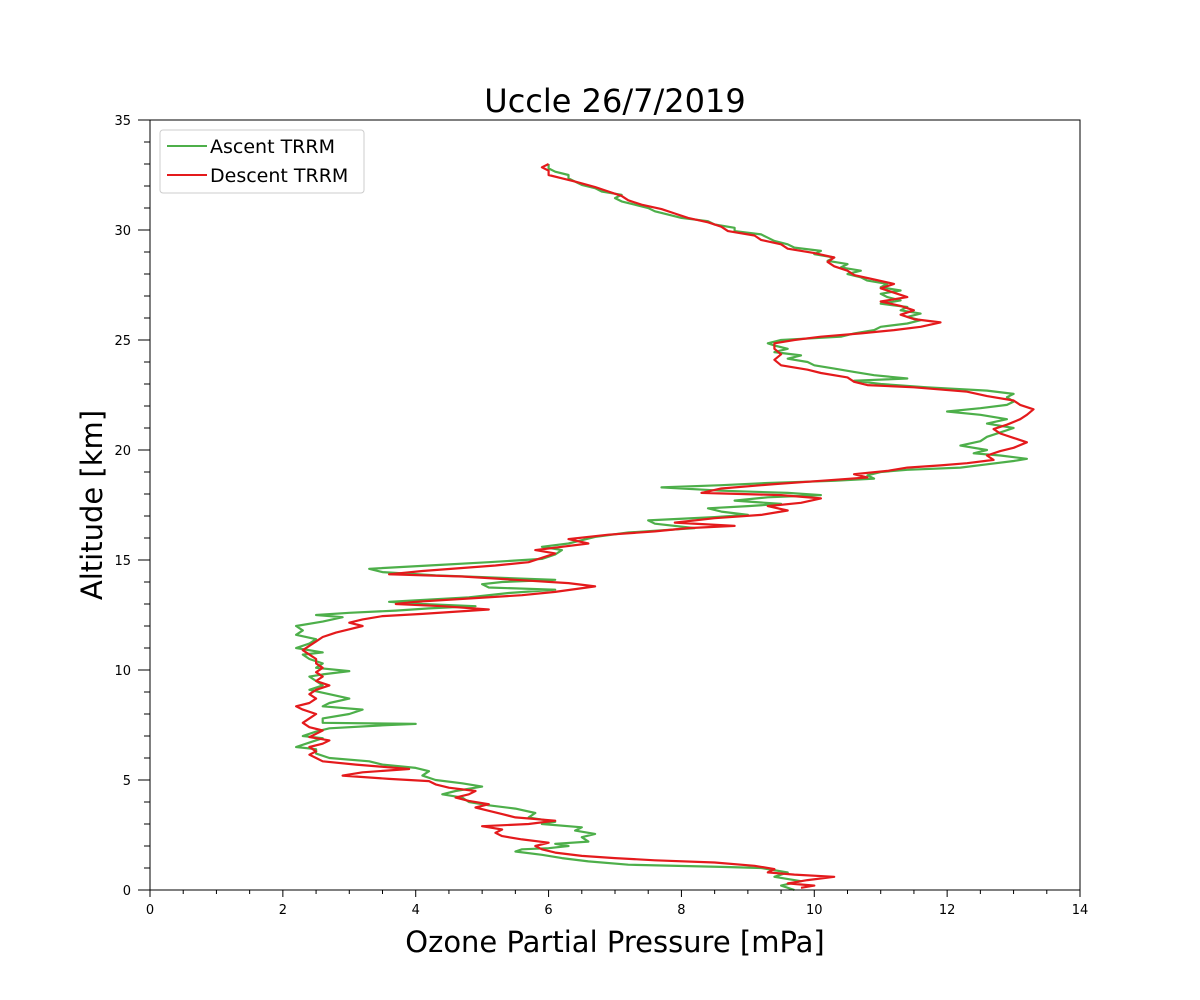 This screenshot has height=1000, width=1200. What do you see at coordinates (122, 671) in the screenshot?
I see `y-tick-label: 10` at bounding box center [122, 671].